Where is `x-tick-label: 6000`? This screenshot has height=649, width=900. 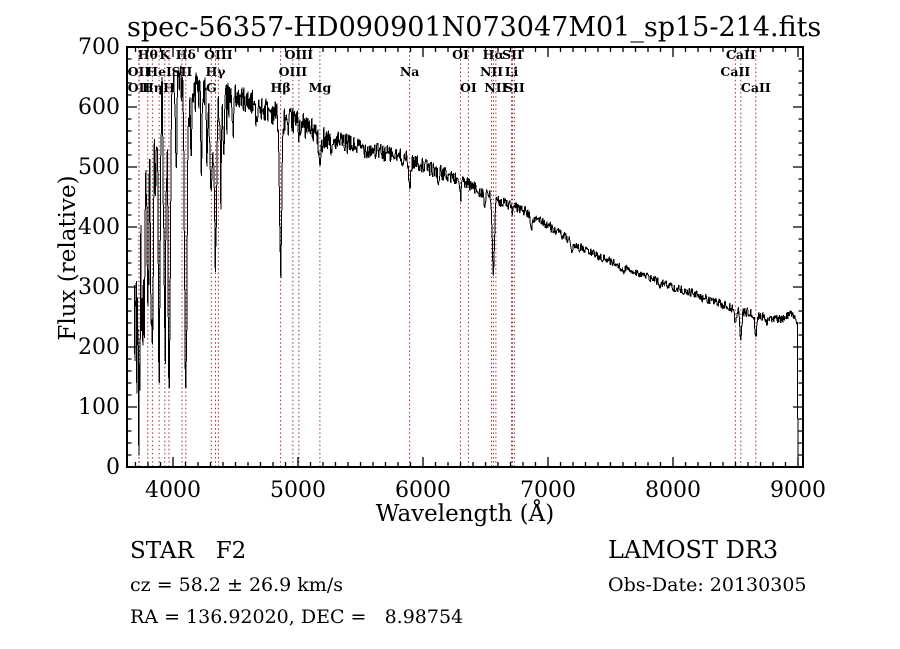 x-tick-label: 6000 is located at coordinates (423, 490).